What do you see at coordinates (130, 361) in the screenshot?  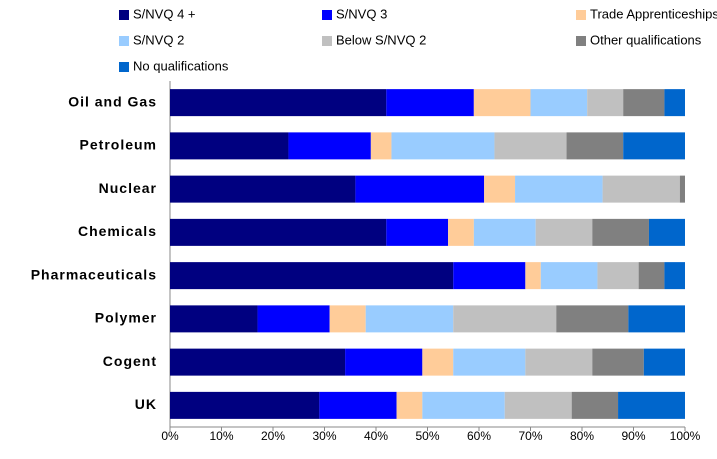 I see `category-label: Cogent` at bounding box center [130, 361].